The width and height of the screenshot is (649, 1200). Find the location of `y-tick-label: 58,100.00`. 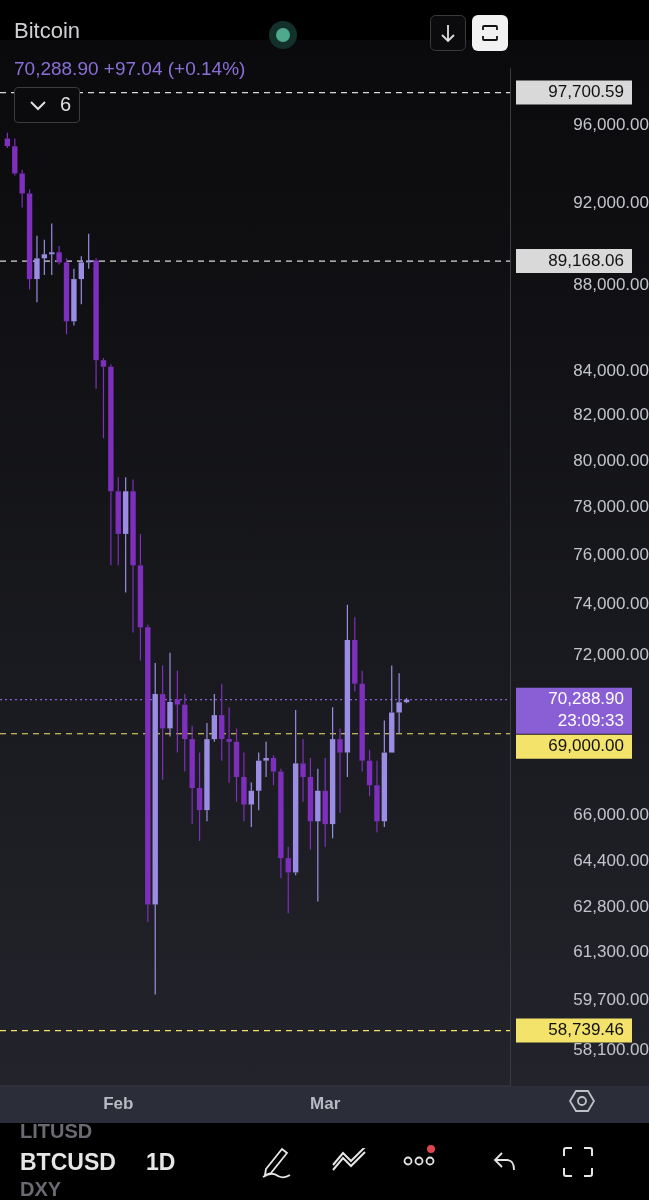

y-tick-label: 58,100.00 is located at coordinates (611, 1050).